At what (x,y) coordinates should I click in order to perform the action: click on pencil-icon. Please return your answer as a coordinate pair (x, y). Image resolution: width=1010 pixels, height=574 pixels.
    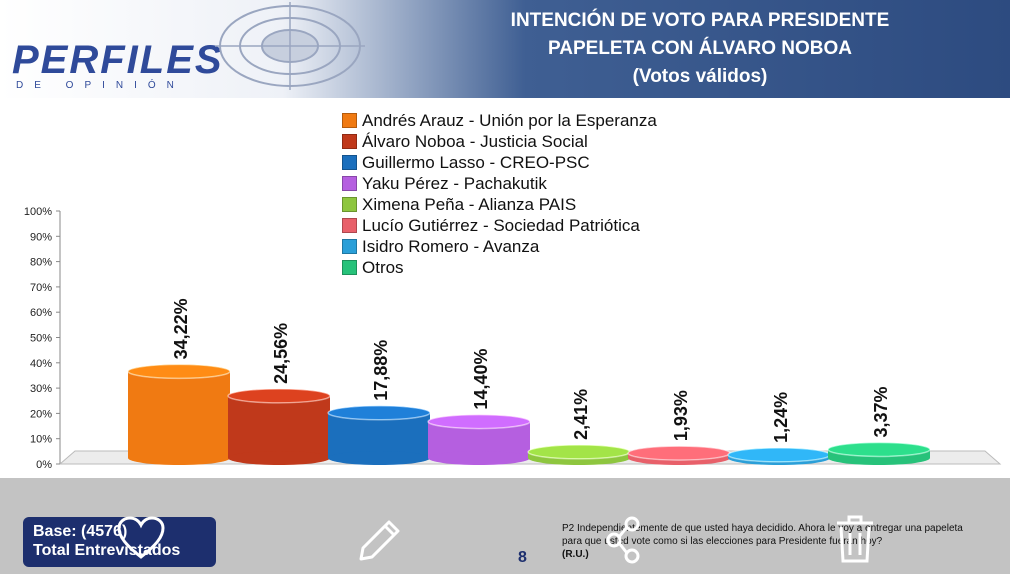
    Looking at the image, I should click on (378, 540).